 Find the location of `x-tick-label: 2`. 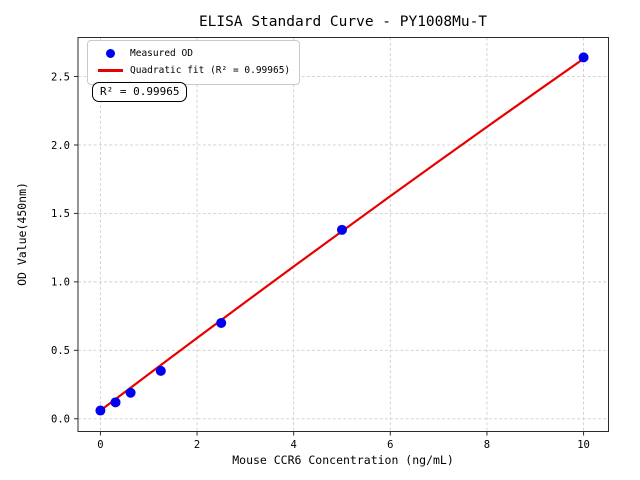

x-tick-label: 2 is located at coordinates (197, 445).